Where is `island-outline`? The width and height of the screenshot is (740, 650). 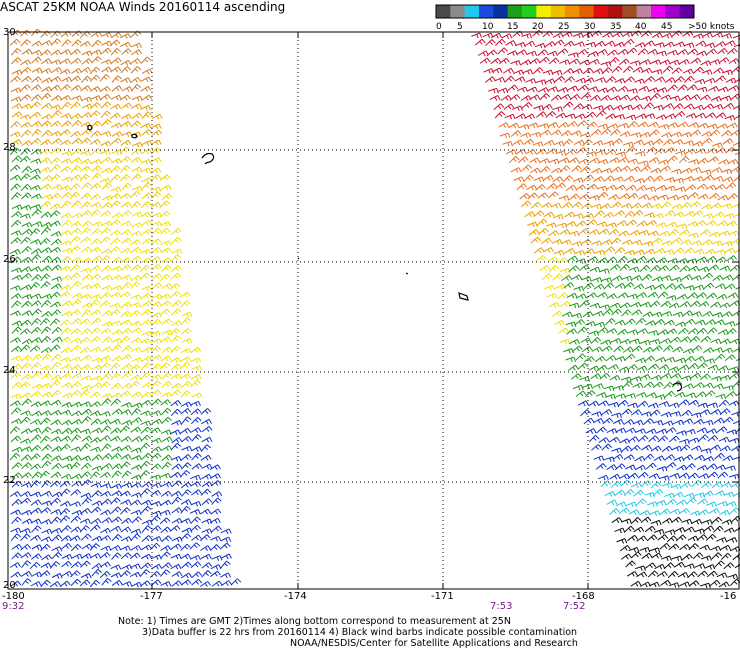
island-outline is located at coordinates (407, 273).